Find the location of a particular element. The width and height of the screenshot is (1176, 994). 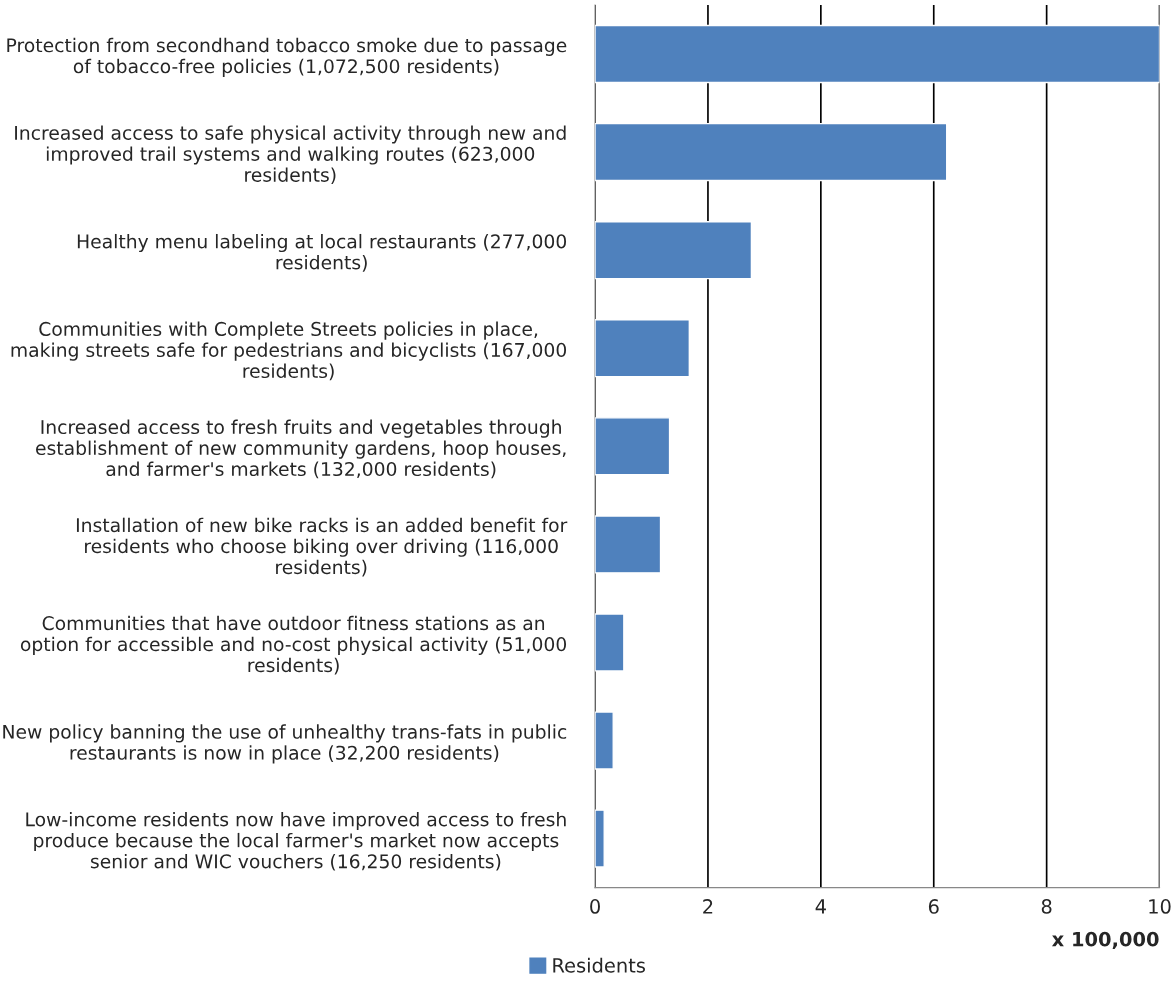

legend-label: Residents is located at coordinates (599, 965).